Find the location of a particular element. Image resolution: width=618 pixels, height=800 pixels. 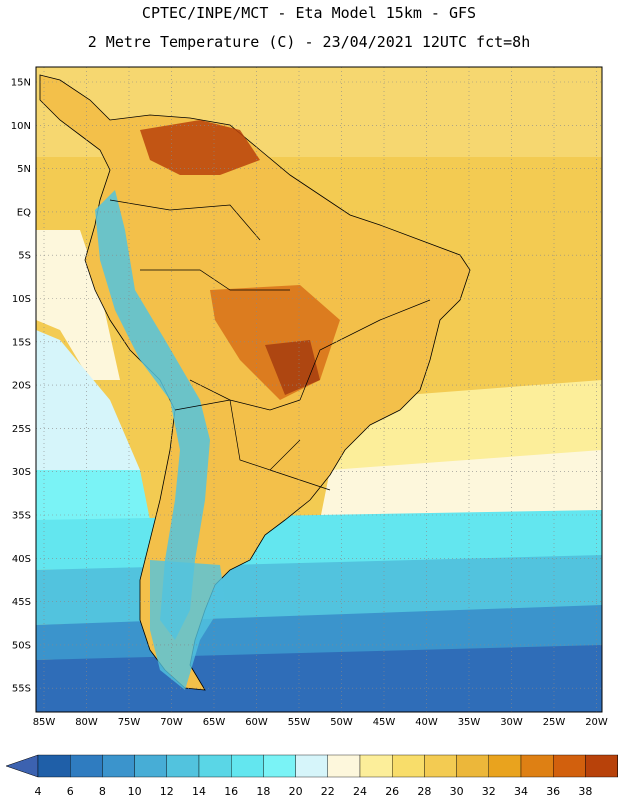

lat-label: 25S is located at coordinates (21, 429).